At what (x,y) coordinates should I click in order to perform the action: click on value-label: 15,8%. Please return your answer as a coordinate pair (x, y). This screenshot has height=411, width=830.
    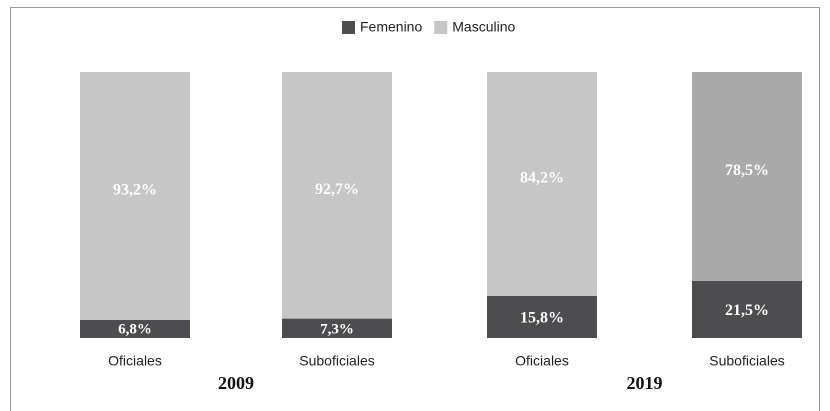
    Looking at the image, I should click on (542, 318).